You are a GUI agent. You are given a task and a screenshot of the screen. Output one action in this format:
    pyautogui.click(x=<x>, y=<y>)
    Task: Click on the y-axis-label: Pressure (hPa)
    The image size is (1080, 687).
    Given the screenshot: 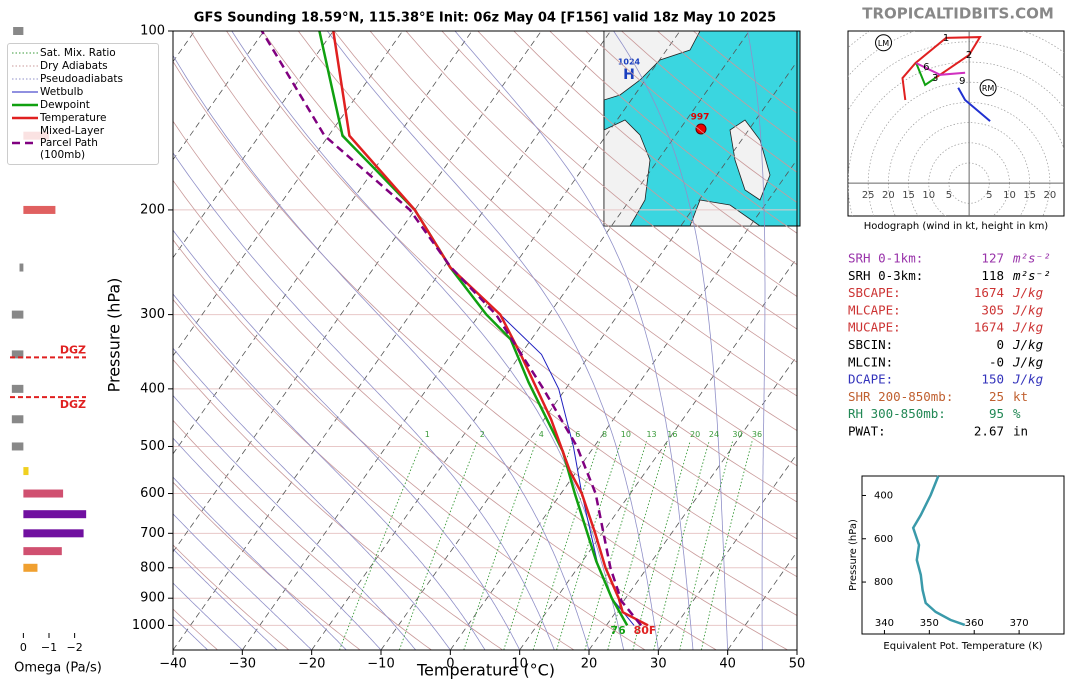 What is the action you would take?
    pyautogui.click(x=114, y=335)
    